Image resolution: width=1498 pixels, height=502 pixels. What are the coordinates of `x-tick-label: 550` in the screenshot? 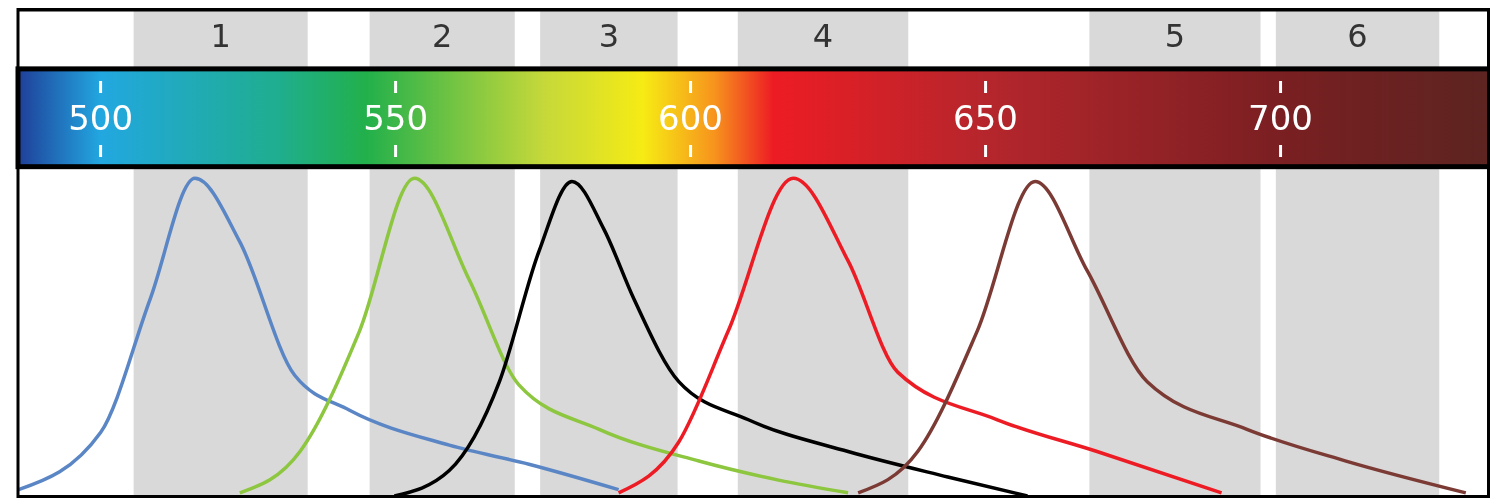 It's located at (396, 118).